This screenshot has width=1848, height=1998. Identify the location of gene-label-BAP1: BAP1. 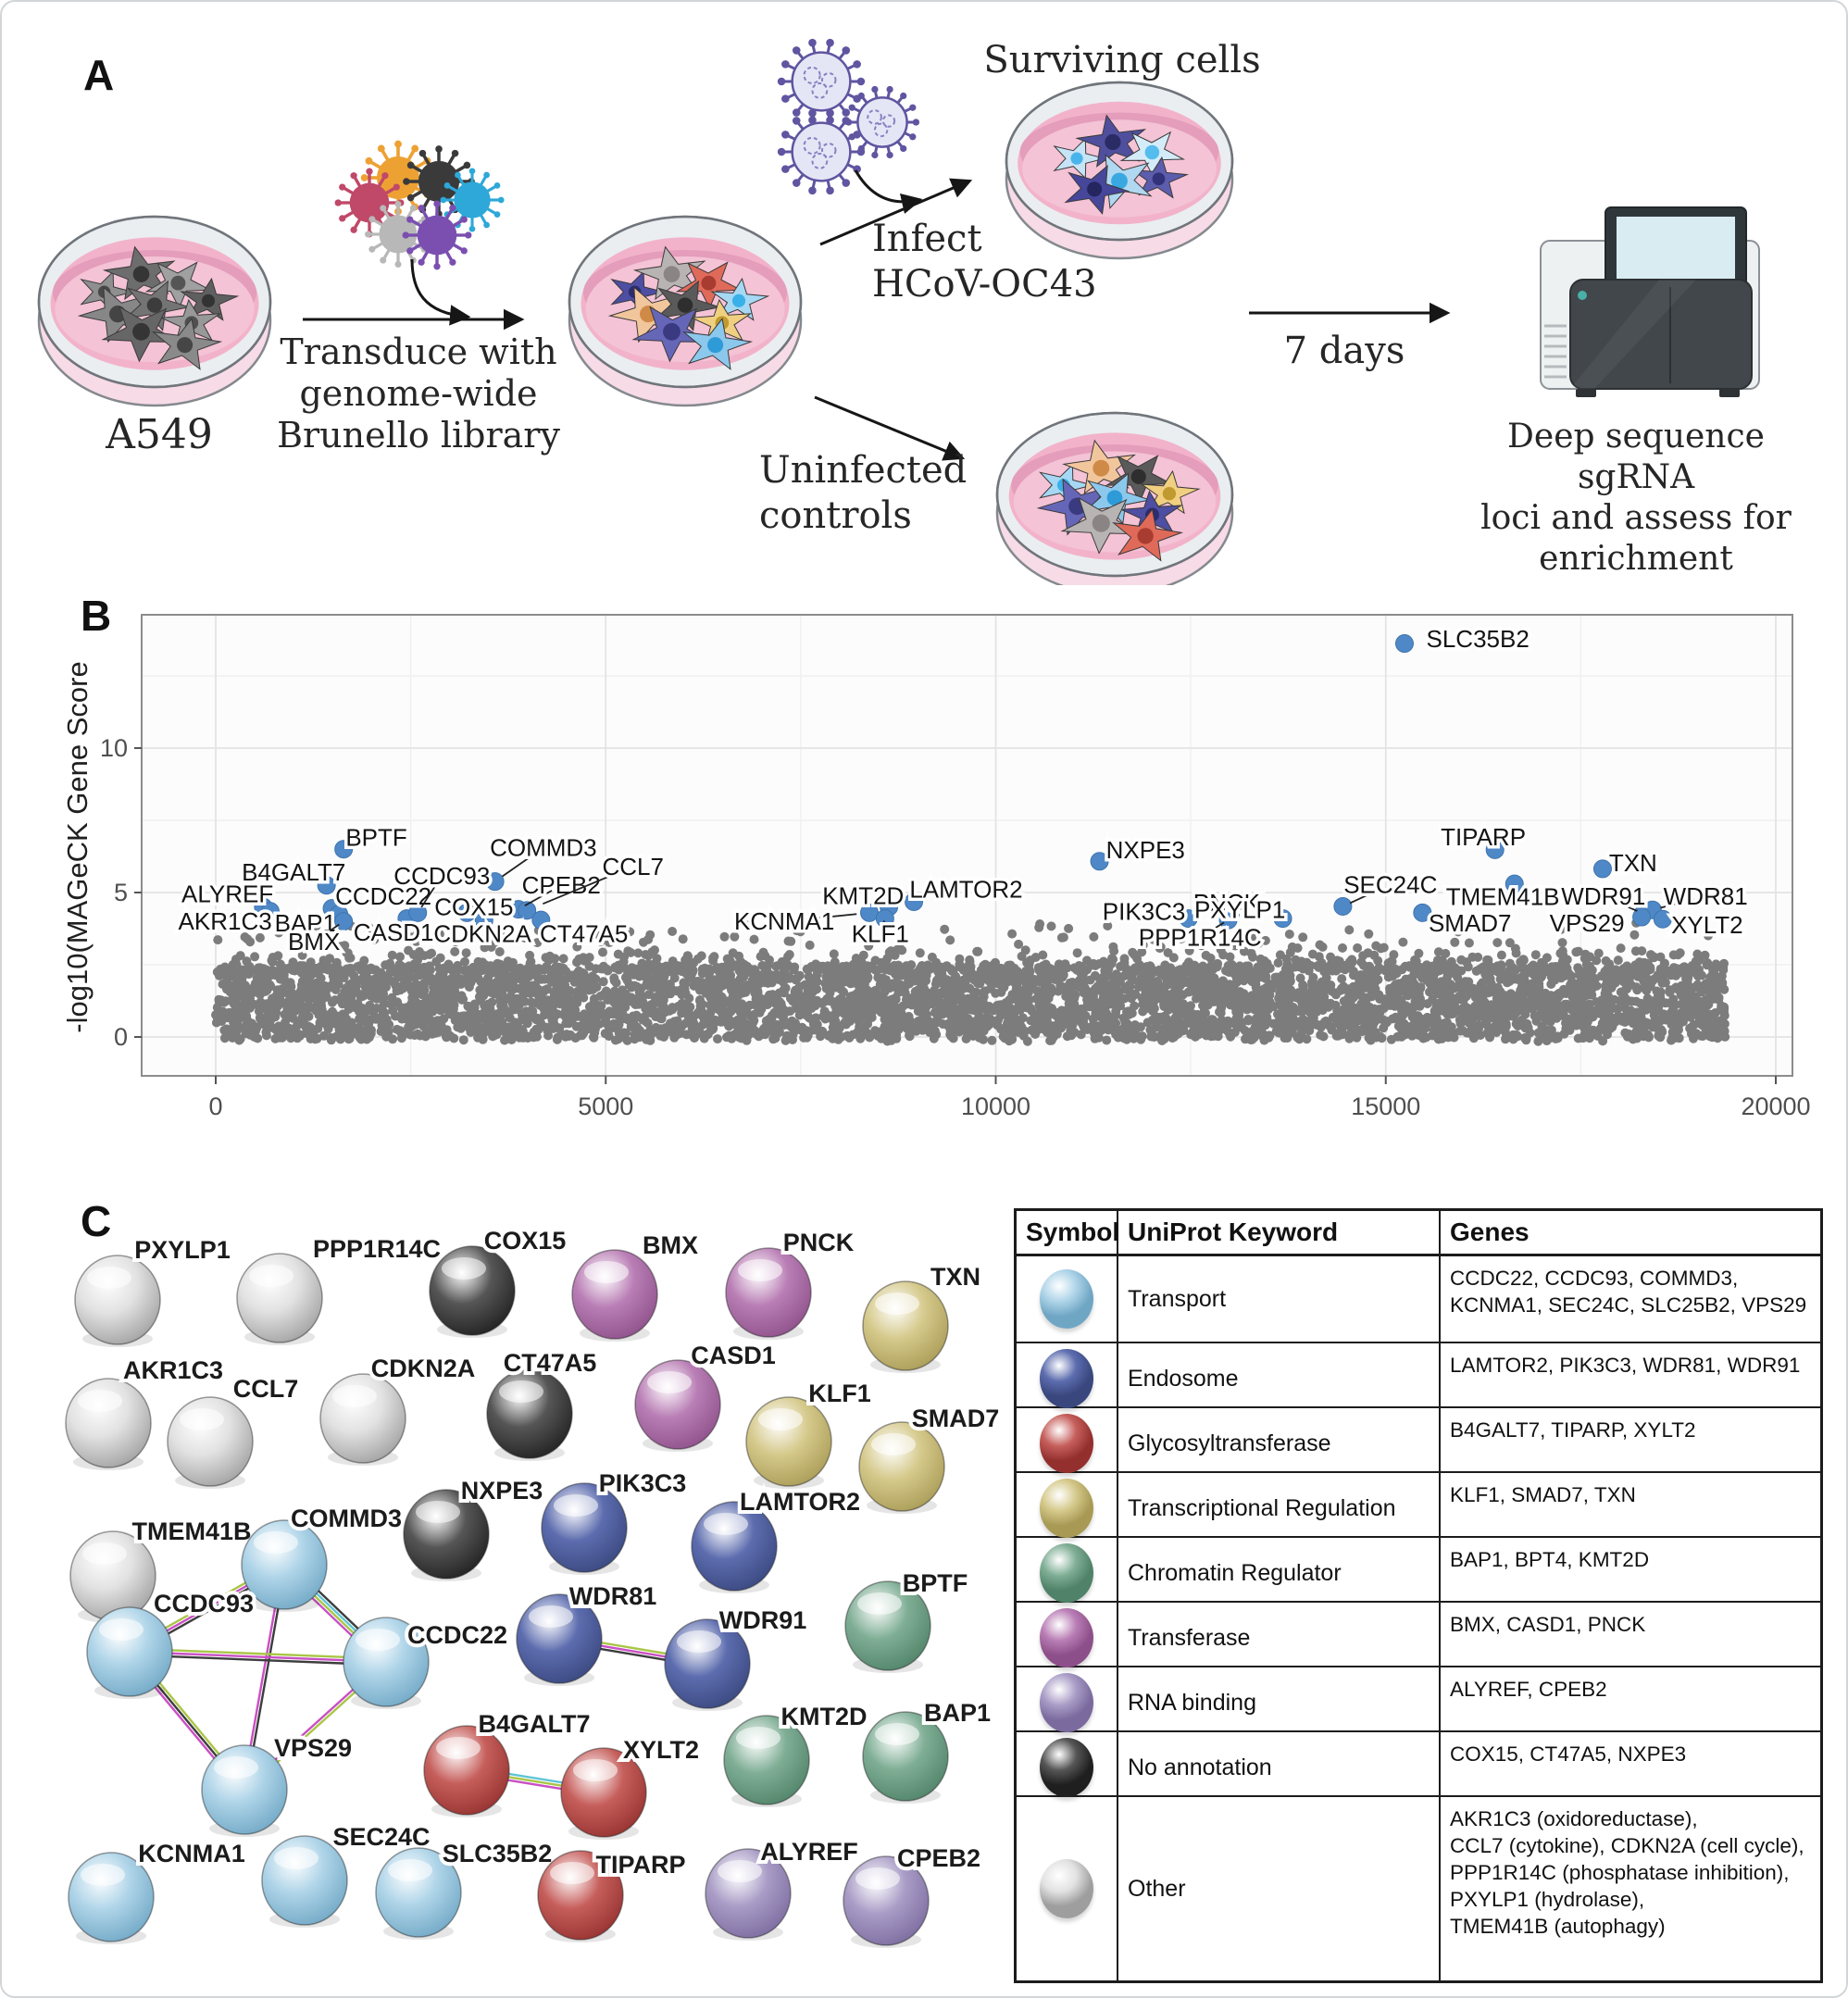
(306, 923).